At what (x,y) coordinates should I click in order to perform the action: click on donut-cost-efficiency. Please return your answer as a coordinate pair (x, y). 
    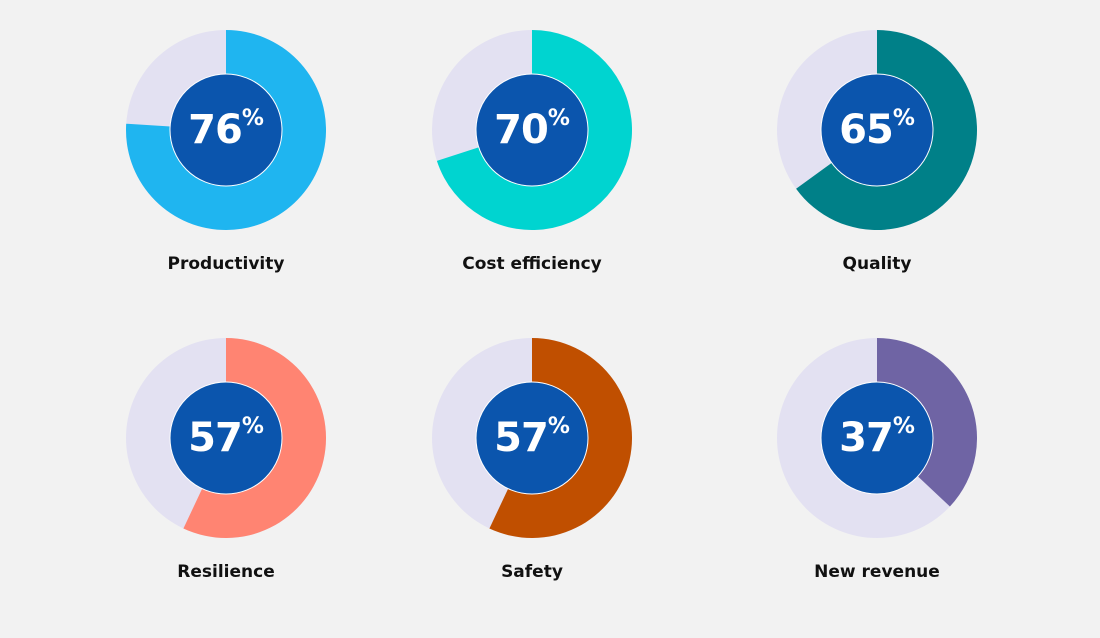
    Looking at the image, I should click on (532, 130).